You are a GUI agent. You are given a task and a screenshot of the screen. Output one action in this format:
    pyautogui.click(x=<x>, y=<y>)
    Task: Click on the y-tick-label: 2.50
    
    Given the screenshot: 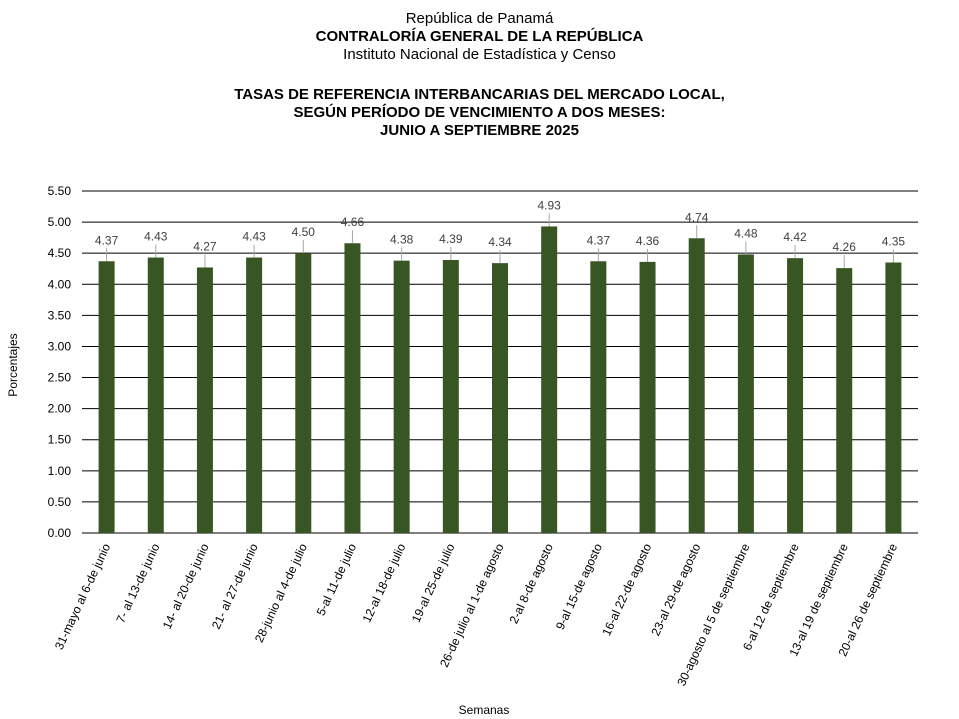 What is the action you would take?
    pyautogui.click(x=60, y=378)
    